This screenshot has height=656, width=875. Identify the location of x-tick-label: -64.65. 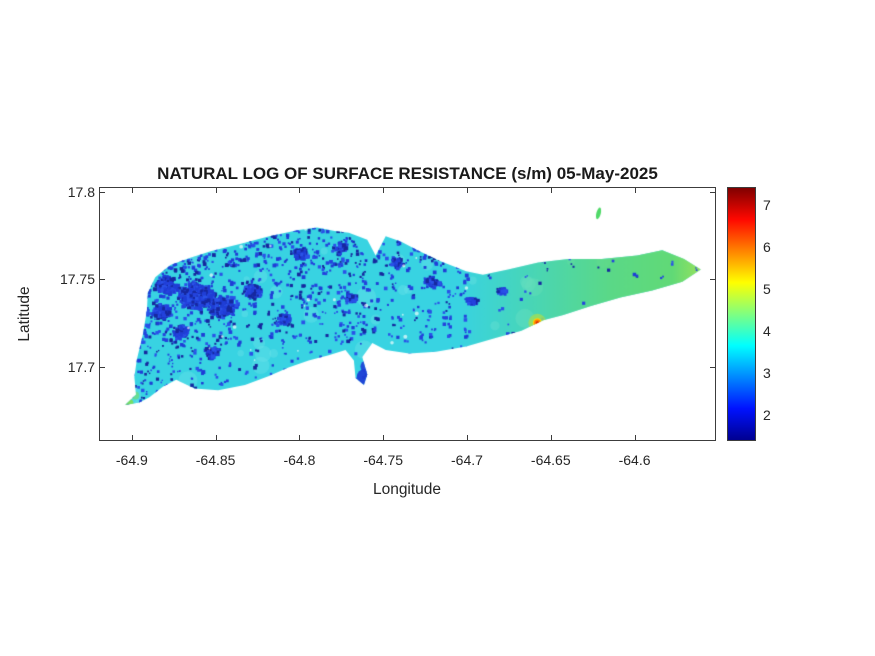
(550, 460).